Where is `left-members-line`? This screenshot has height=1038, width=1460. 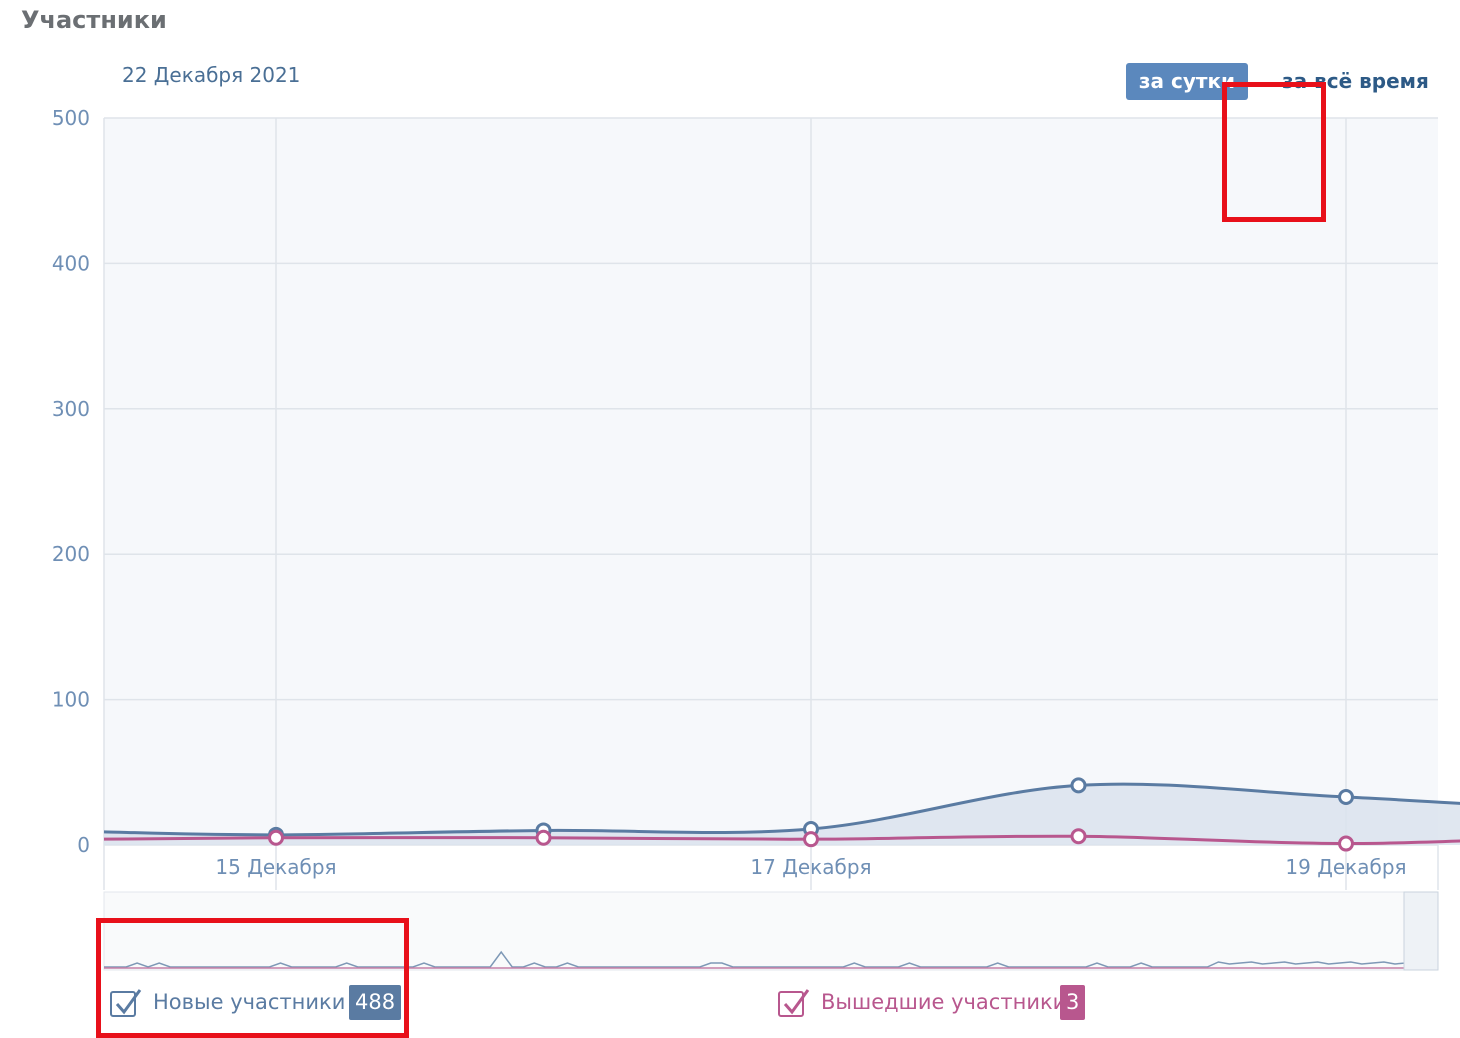
left-members-line is located at coordinates (781, 840).